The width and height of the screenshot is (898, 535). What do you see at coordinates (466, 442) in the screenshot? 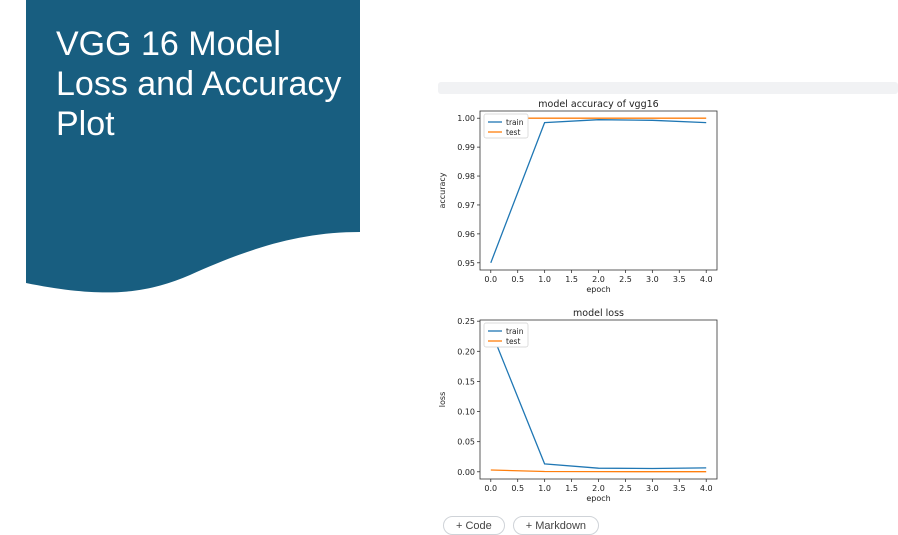
I see `loss-ytick-label: 0.05` at bounding box center [466, 442].